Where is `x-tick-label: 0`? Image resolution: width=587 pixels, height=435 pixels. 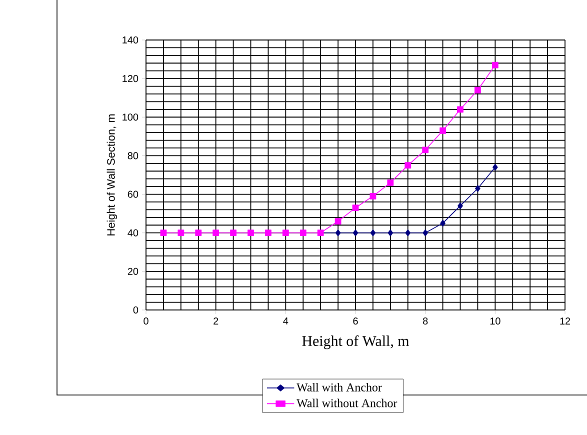 x-tick-label: 0 is located at coordinates (146, 321).